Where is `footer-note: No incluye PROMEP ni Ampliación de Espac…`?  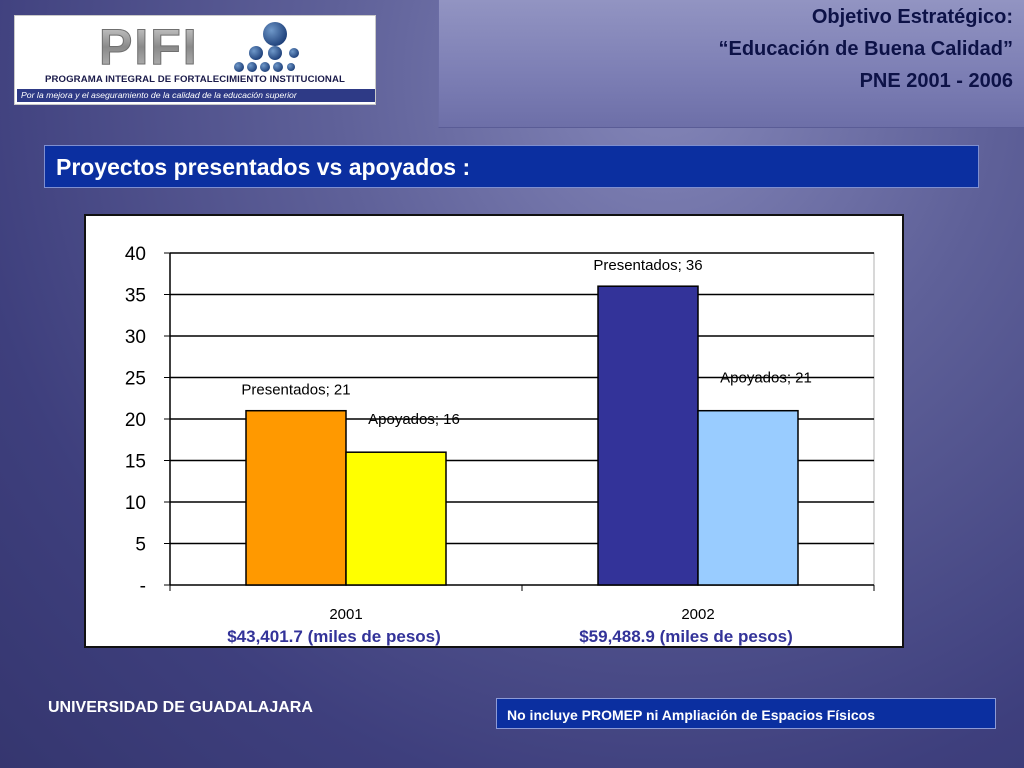 footer-note: No incluye PROMEP ni Ampliación de Espac… is located at coordinates (691, 715).